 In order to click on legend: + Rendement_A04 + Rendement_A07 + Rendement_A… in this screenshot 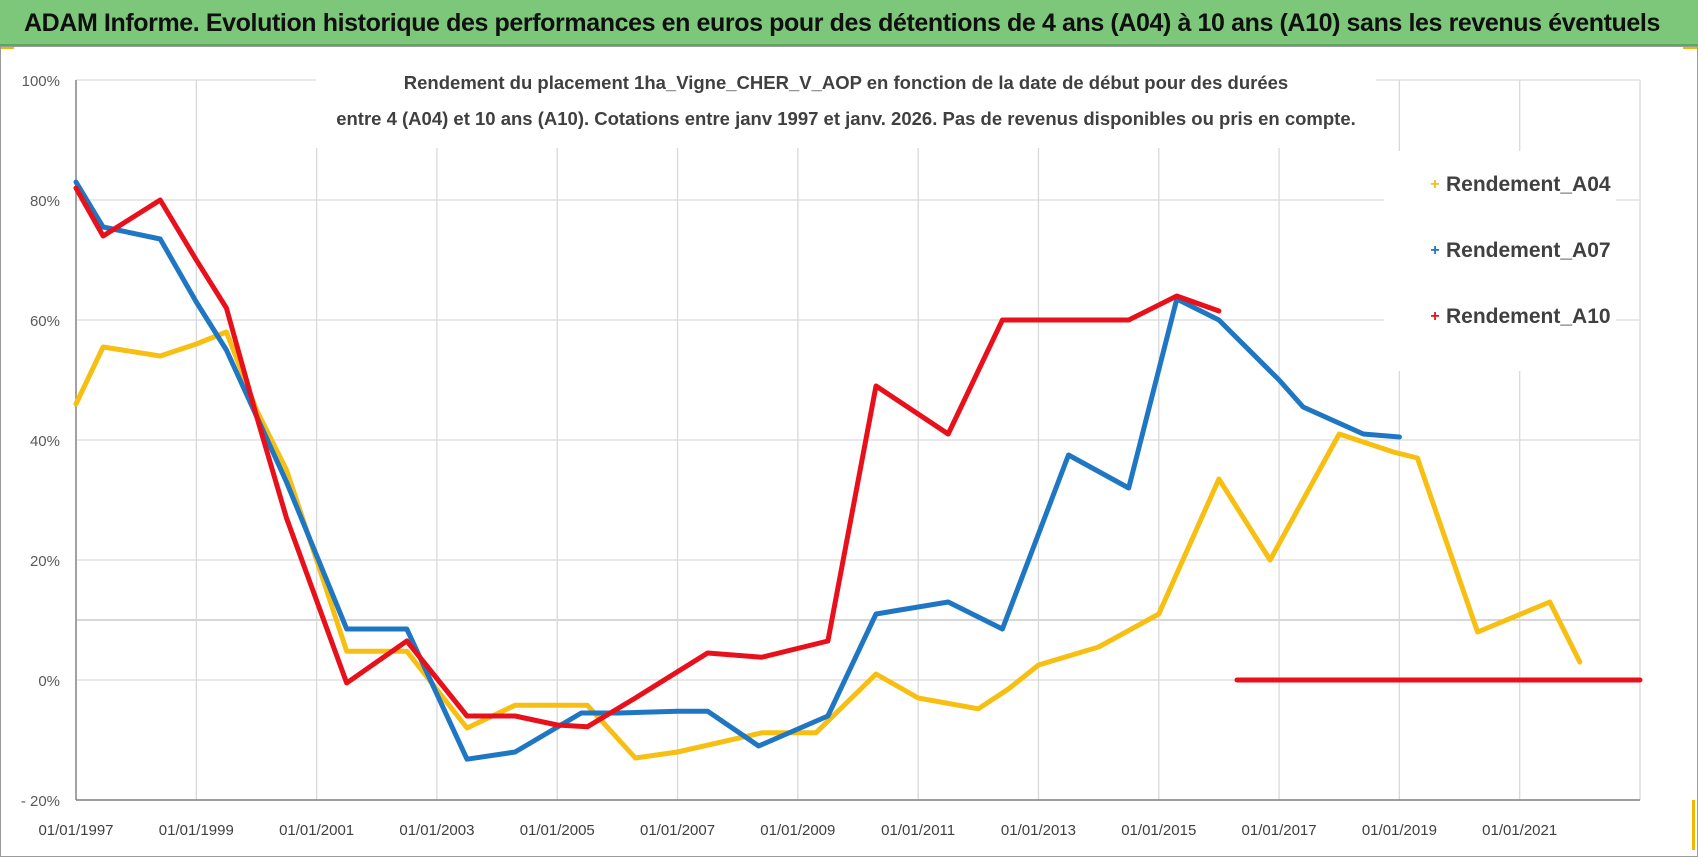, I will do `click(1500, 261)`.